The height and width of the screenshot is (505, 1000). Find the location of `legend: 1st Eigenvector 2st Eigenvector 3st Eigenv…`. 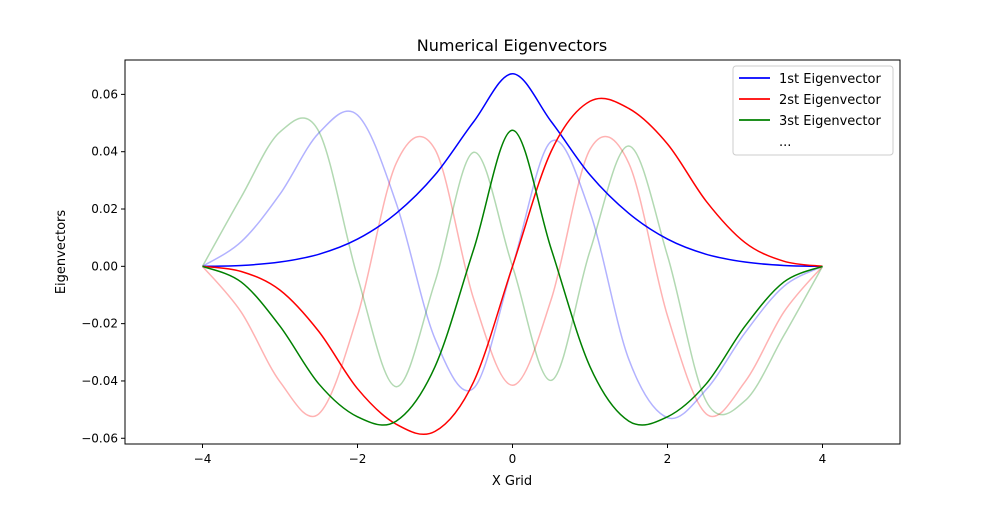

legend: 1st Eigenvector 2st Eigenvector 3st Eigenv… is located at coordinates (813, 110).